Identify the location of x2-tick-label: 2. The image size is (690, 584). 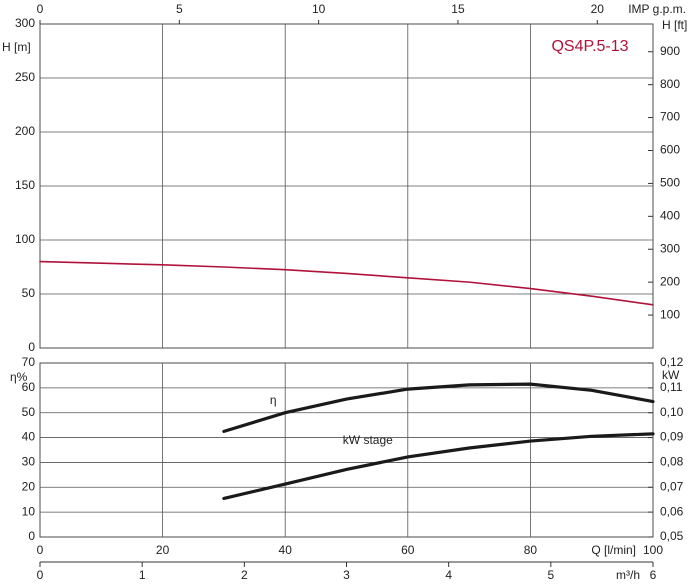
(244, 575).